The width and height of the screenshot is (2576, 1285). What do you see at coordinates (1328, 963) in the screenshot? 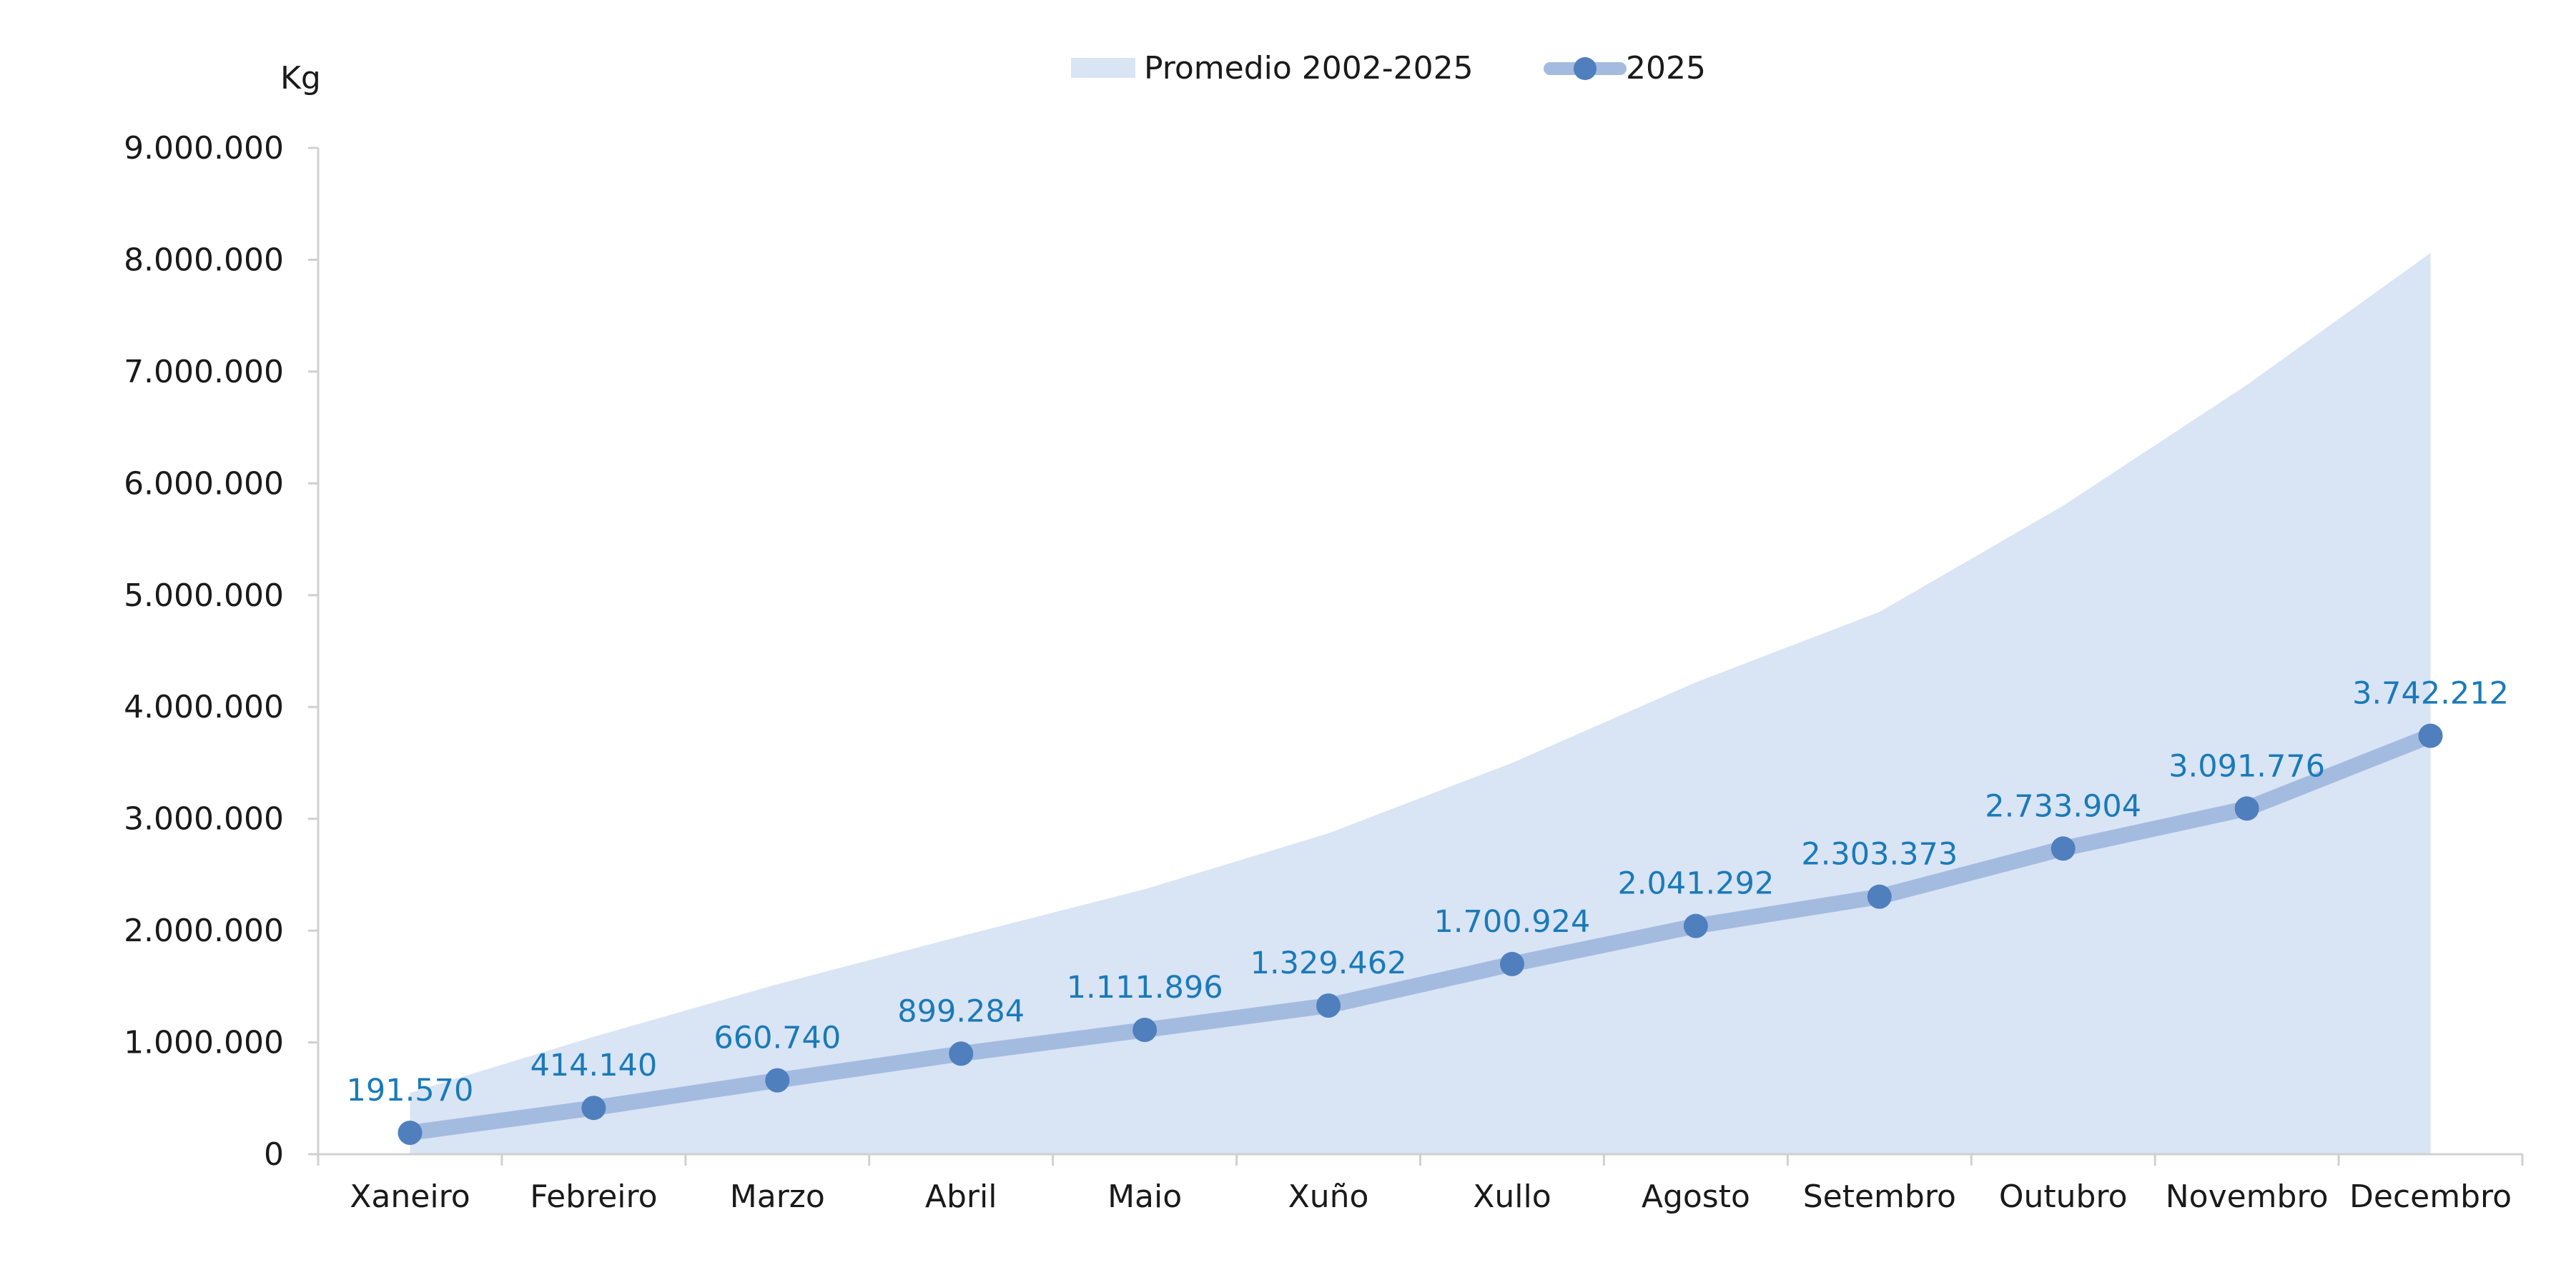
I see `data-label: 1.329.462` at bounding box center [1328, 963].